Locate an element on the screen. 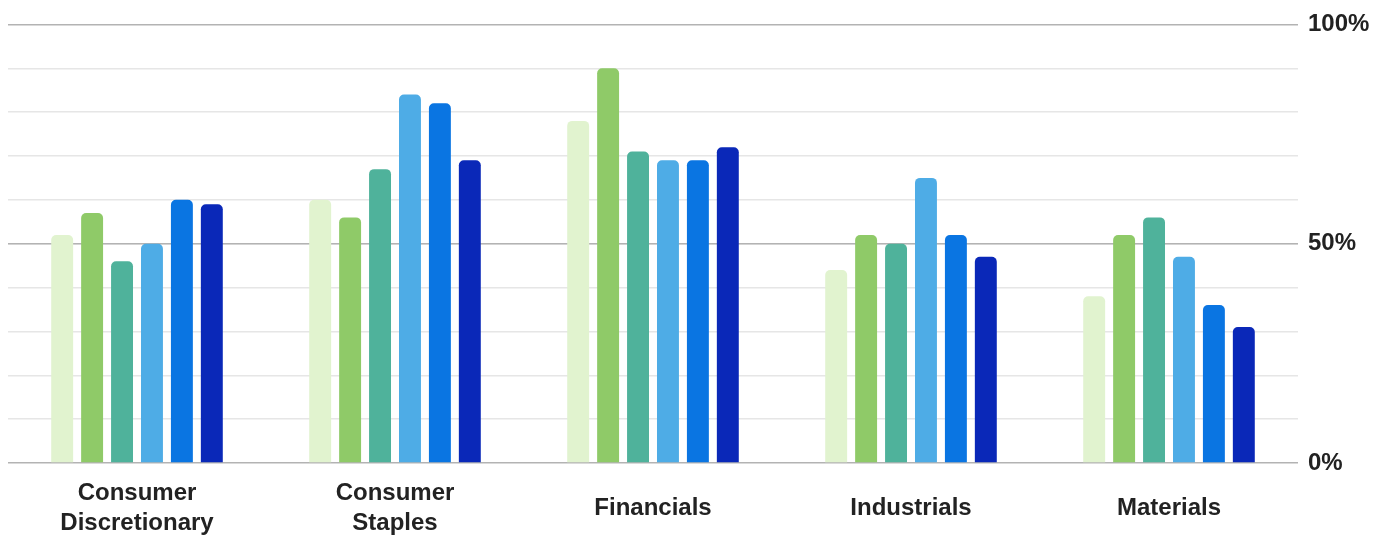  x-tick-label: Consumer Staples is located at coordinates (395, 506).